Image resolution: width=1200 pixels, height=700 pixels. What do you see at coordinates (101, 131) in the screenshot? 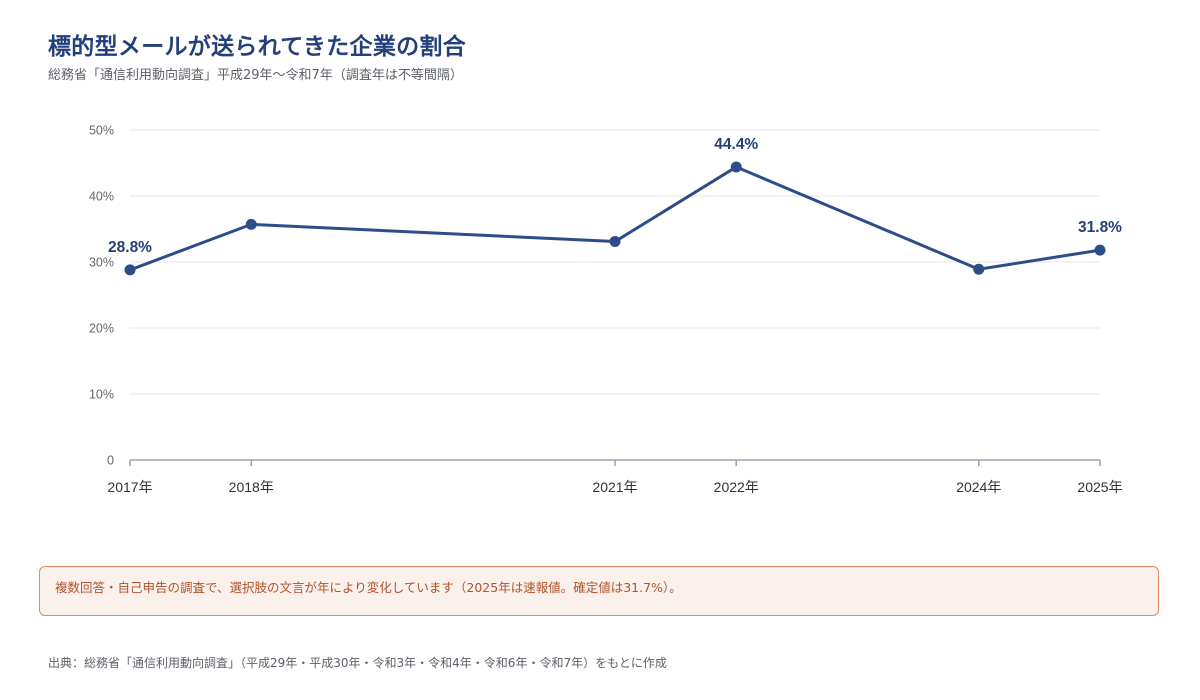
I see `y-tick-label: 50%` at bounding box center [101, 131].